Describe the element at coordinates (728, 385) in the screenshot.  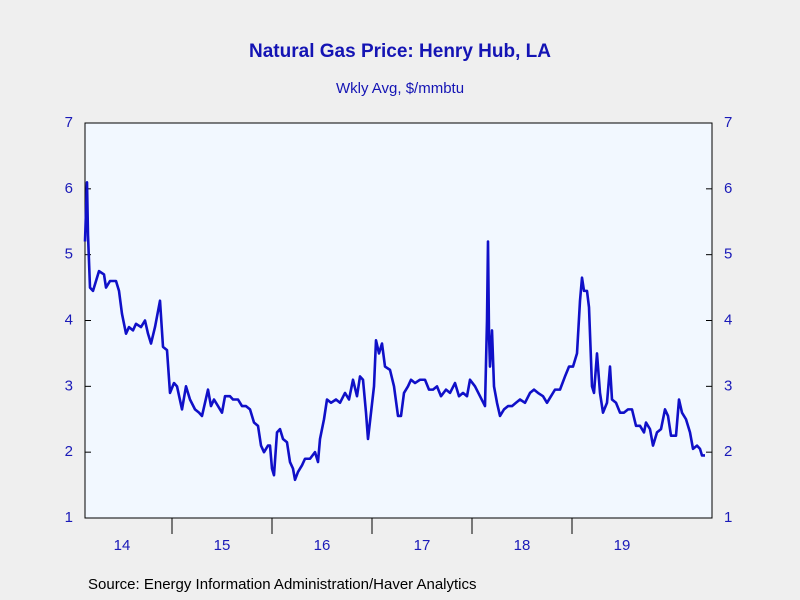
I see `y2-tick-label: 3` at that location.